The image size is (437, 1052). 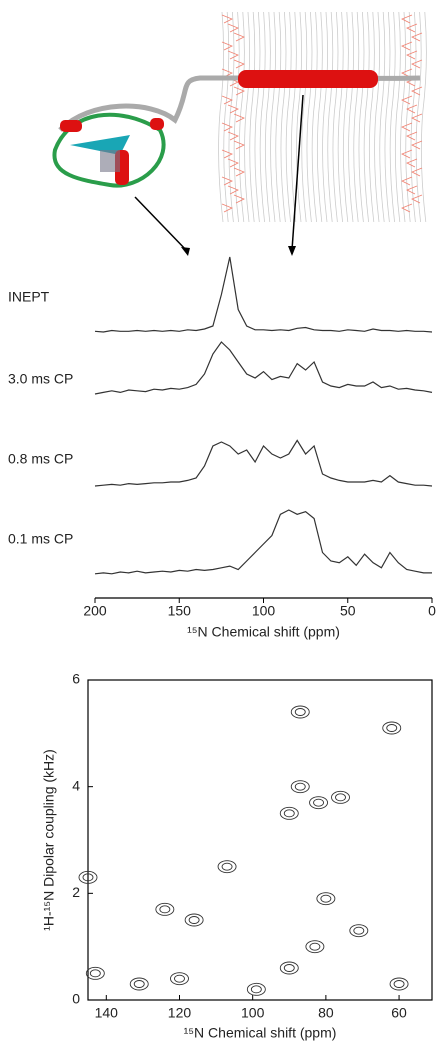 I want to click on y-tick-label: 6, so click(x=76, y=679).